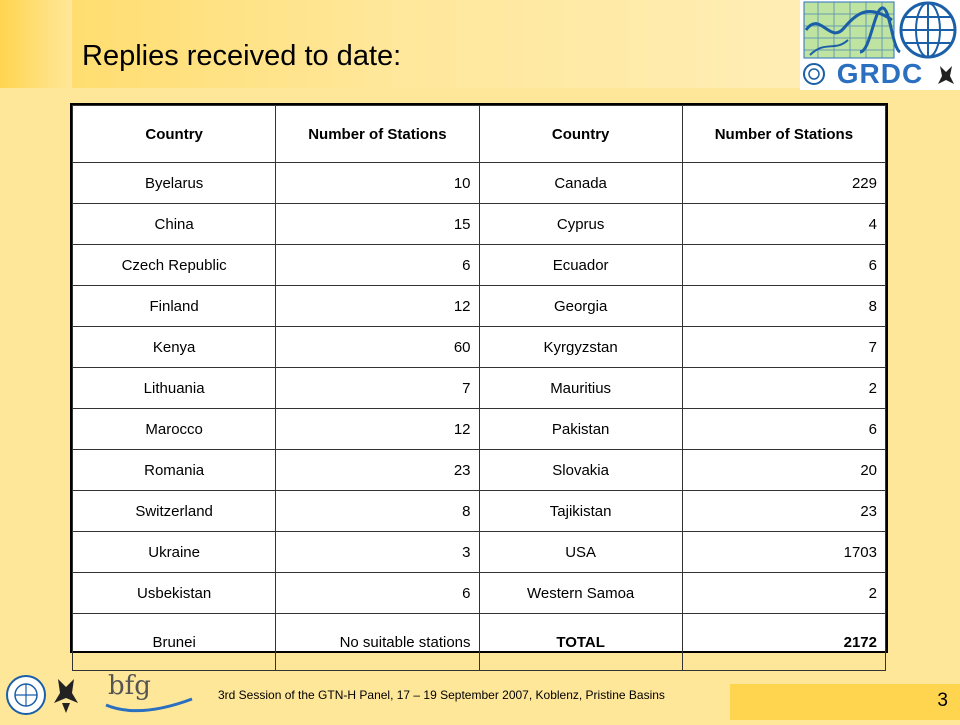 Image resolution: width=960 pixels, height=725 pixels. Describe the element at coordinates (784, 470) in the screenshot. I see `cell-stations: 20` at that location.